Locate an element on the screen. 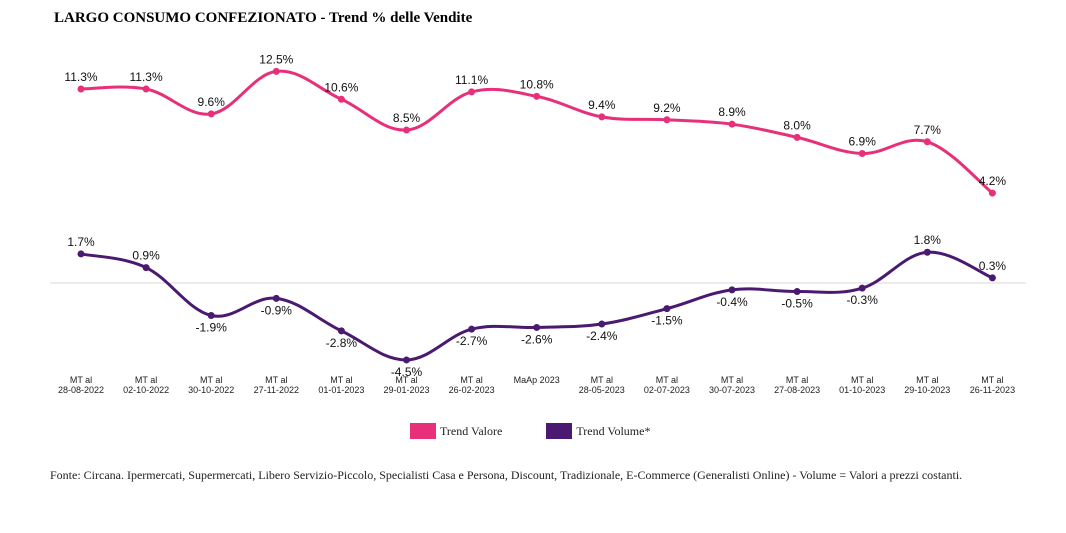 The height and width of the screenshot is (533, 1066). x-tick-label-11: MT al 27-08-2023 is located at coordinates (797, 385).